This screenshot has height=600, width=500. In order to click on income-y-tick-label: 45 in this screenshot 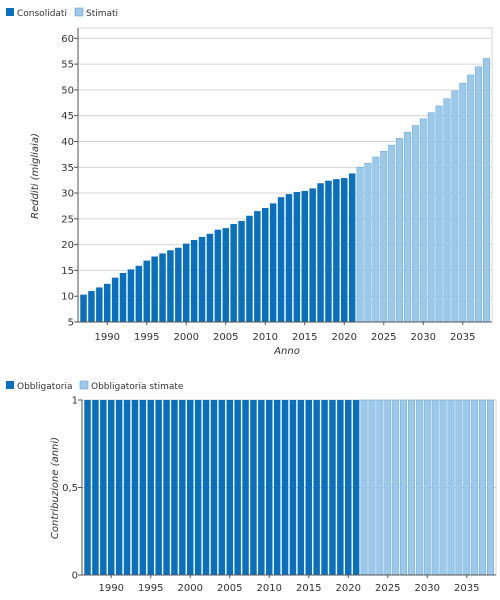, I will do `click(67, 116)`.